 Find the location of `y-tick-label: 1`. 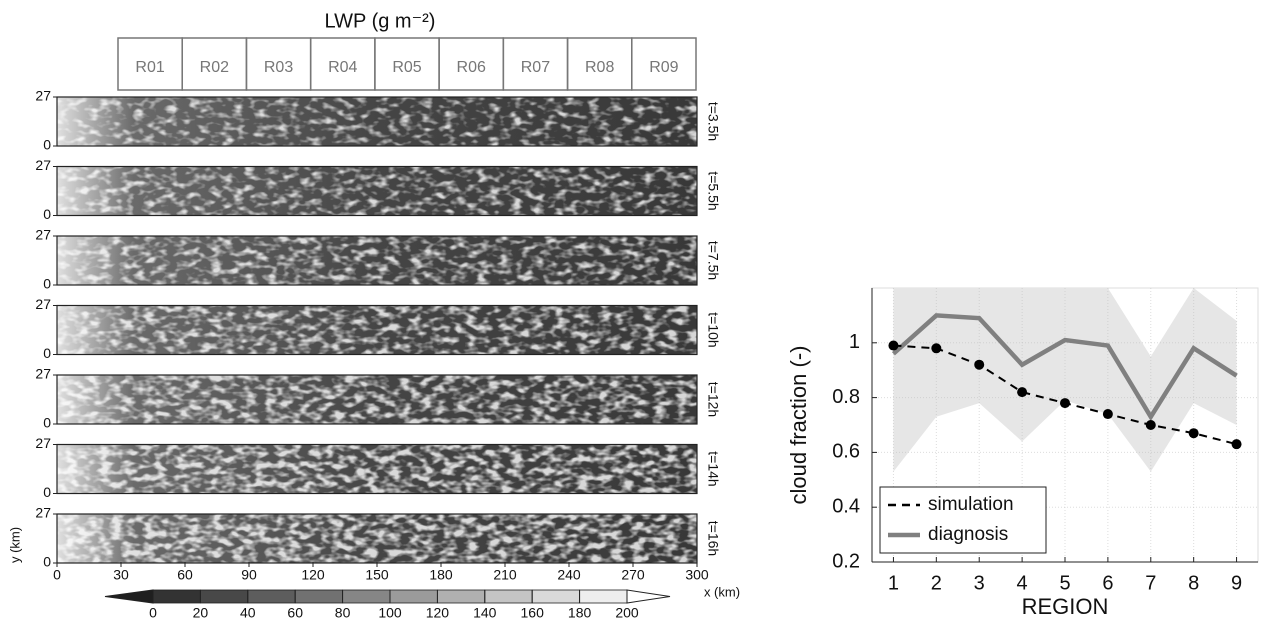

y-tick-label: 1 is located at coordinates (854, 342).